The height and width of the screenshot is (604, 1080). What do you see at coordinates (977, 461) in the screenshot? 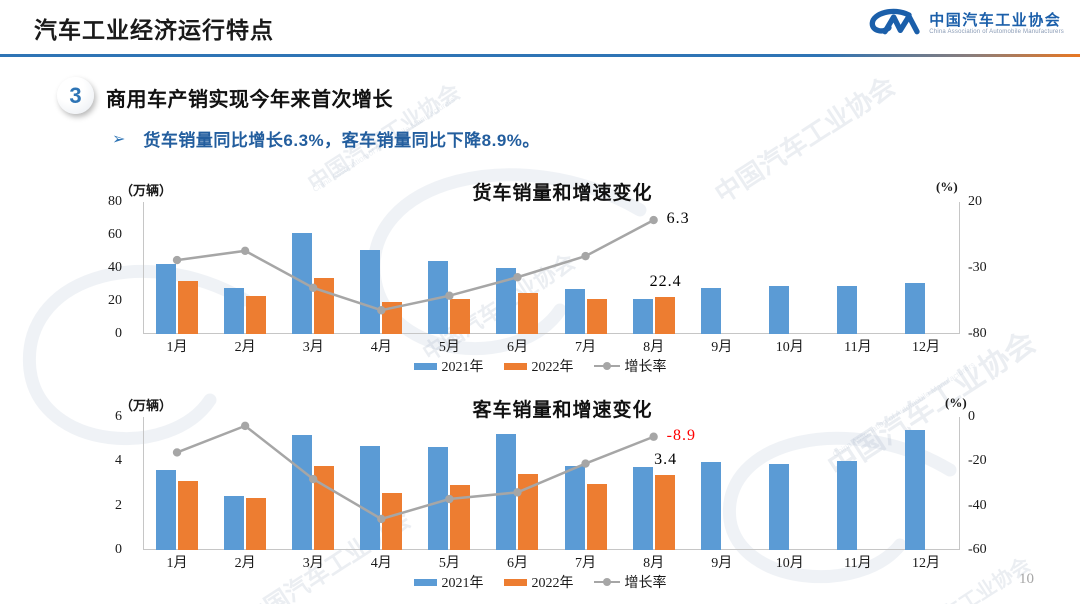
I see `right-axis-tick: -20` at bounding box center [977, 461].